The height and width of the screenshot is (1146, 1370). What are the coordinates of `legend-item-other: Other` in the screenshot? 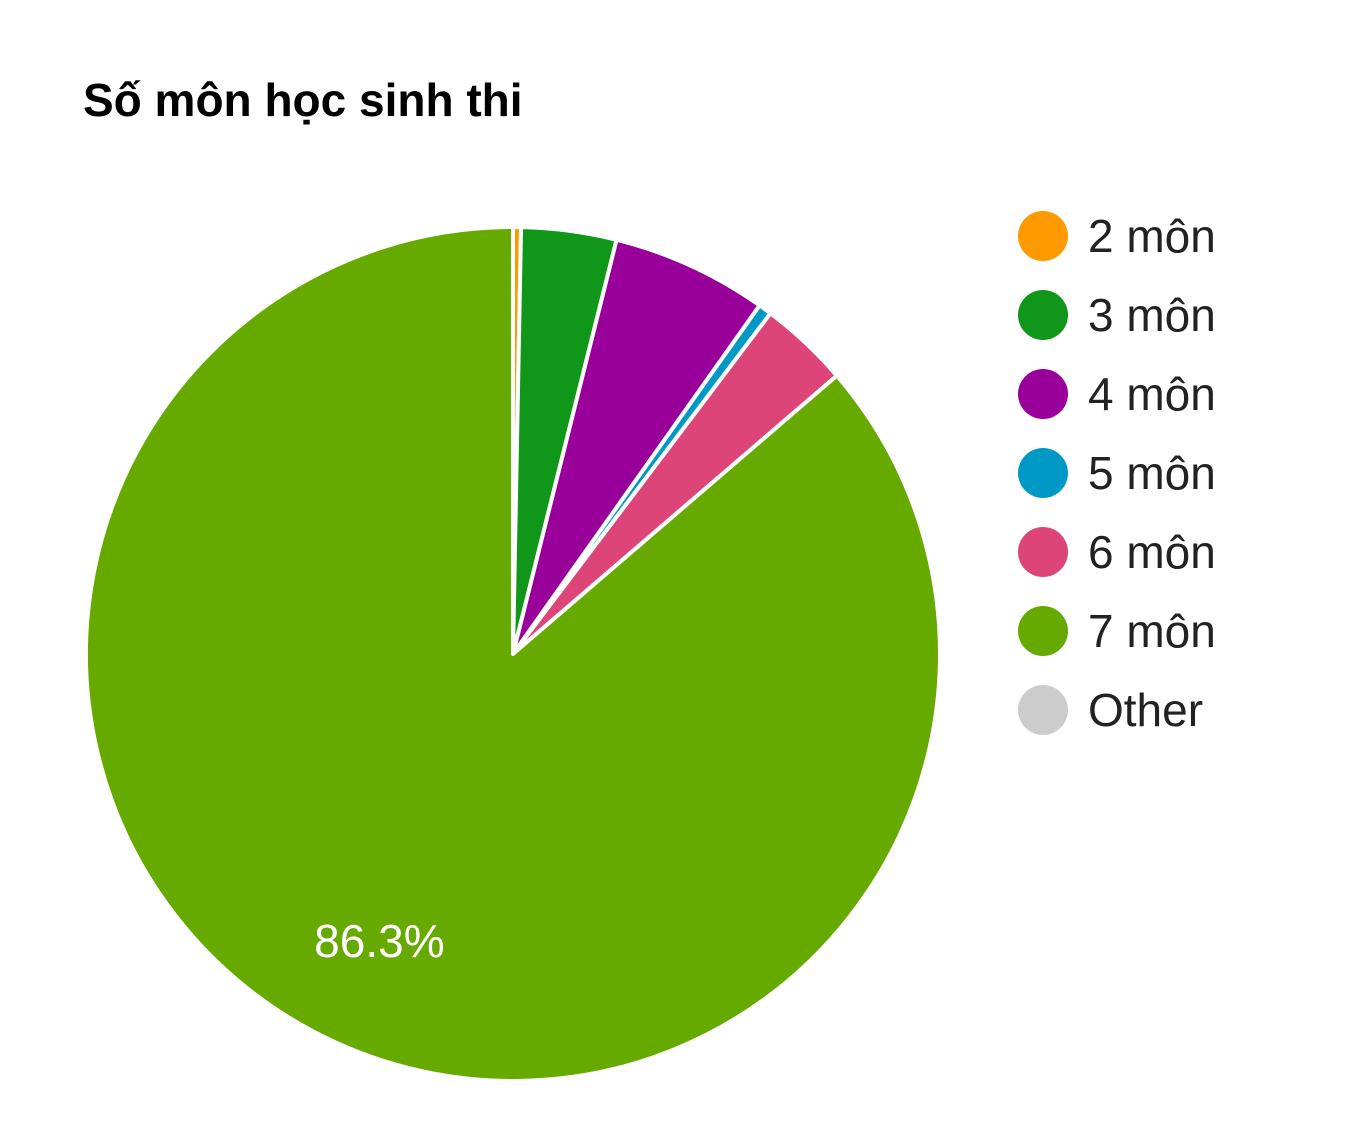 It's located at (1117, 709).